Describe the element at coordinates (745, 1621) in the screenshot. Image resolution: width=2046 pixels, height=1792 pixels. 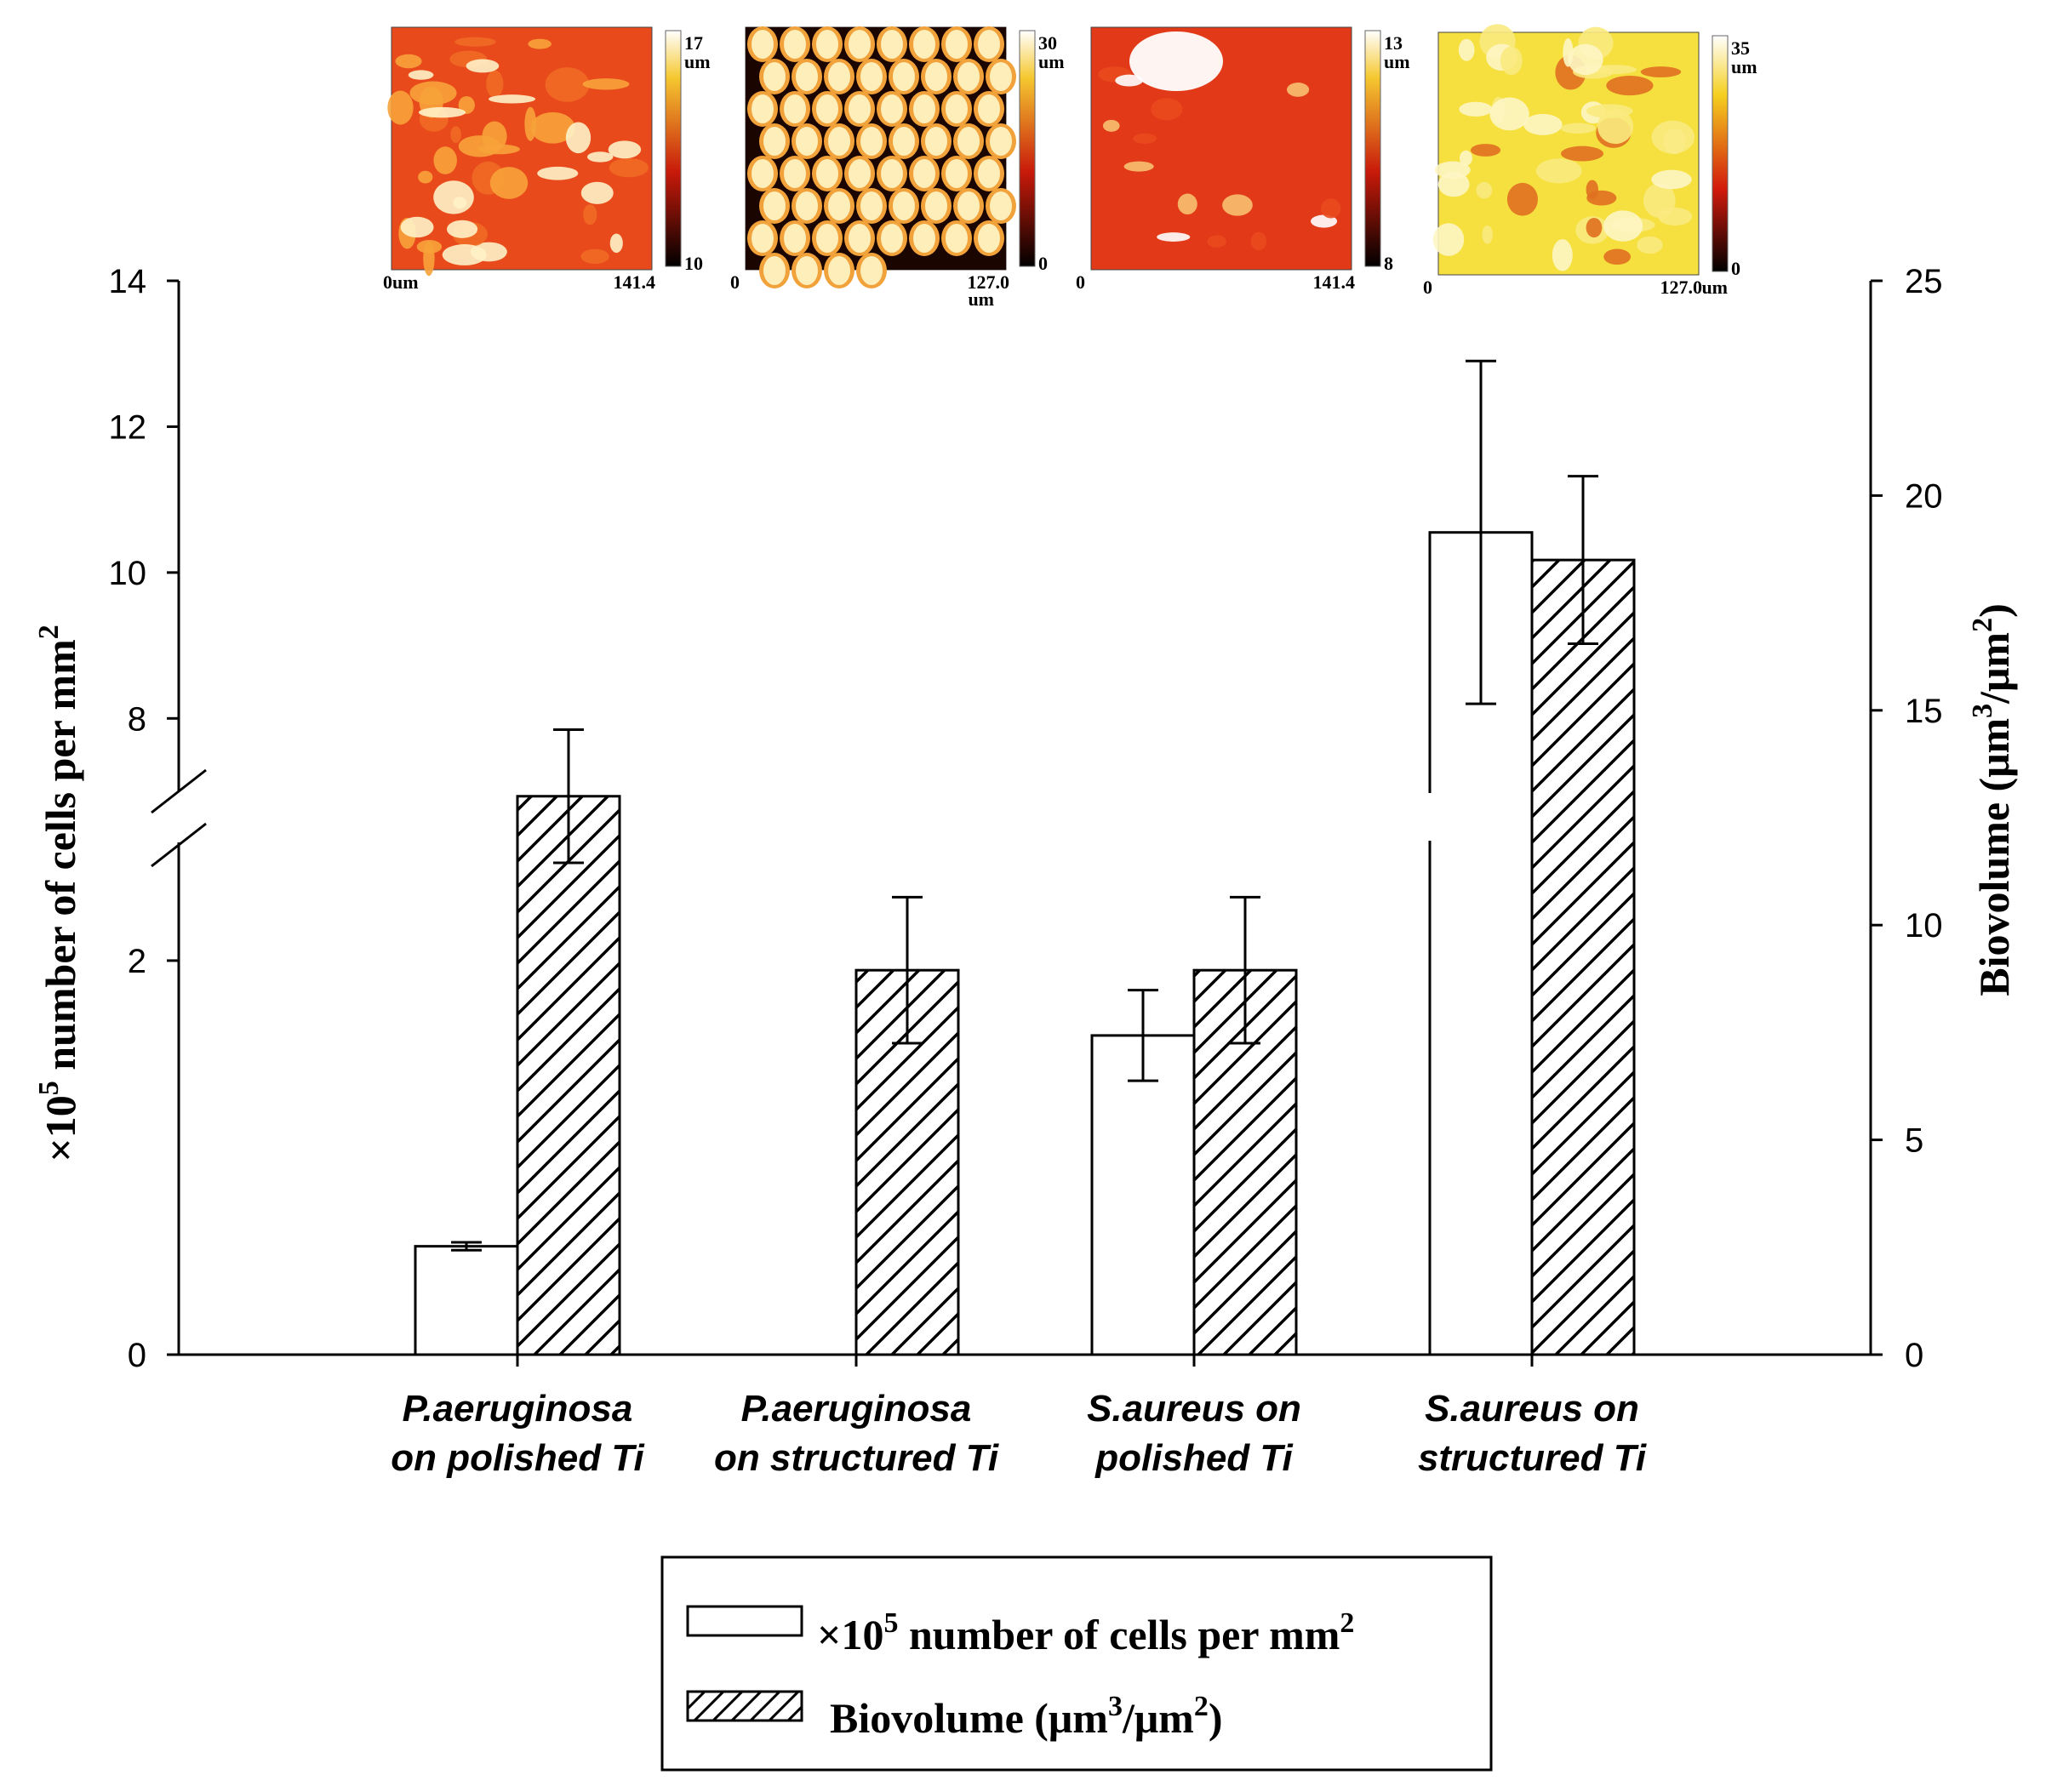
I see `legend-swatch-cells` at that location.